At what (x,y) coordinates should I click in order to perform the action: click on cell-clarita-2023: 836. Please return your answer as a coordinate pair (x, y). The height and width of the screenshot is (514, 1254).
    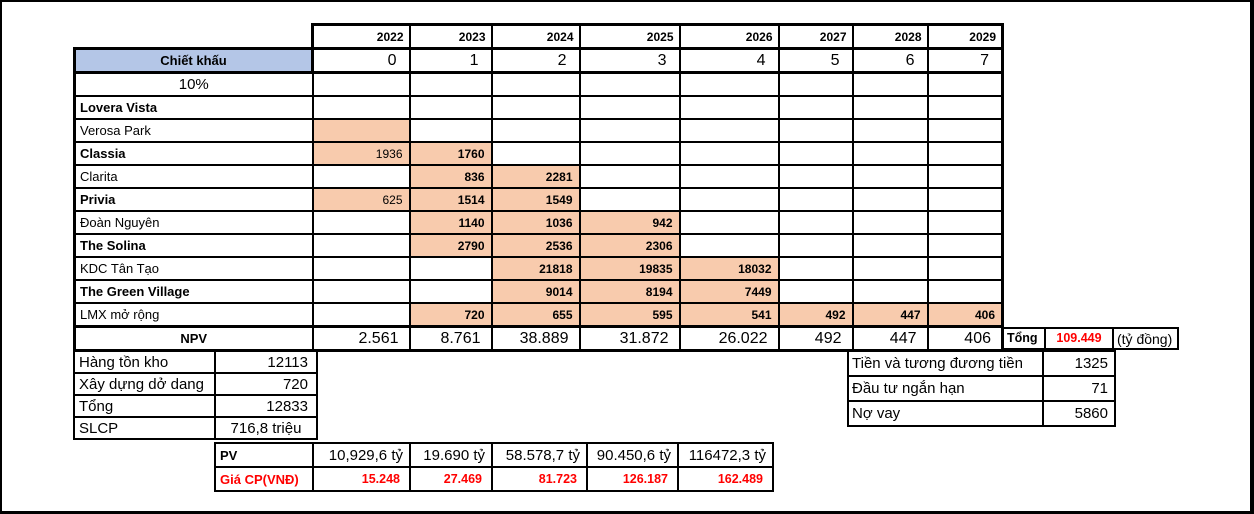
    Looking at the image, I should click on (450, 176).